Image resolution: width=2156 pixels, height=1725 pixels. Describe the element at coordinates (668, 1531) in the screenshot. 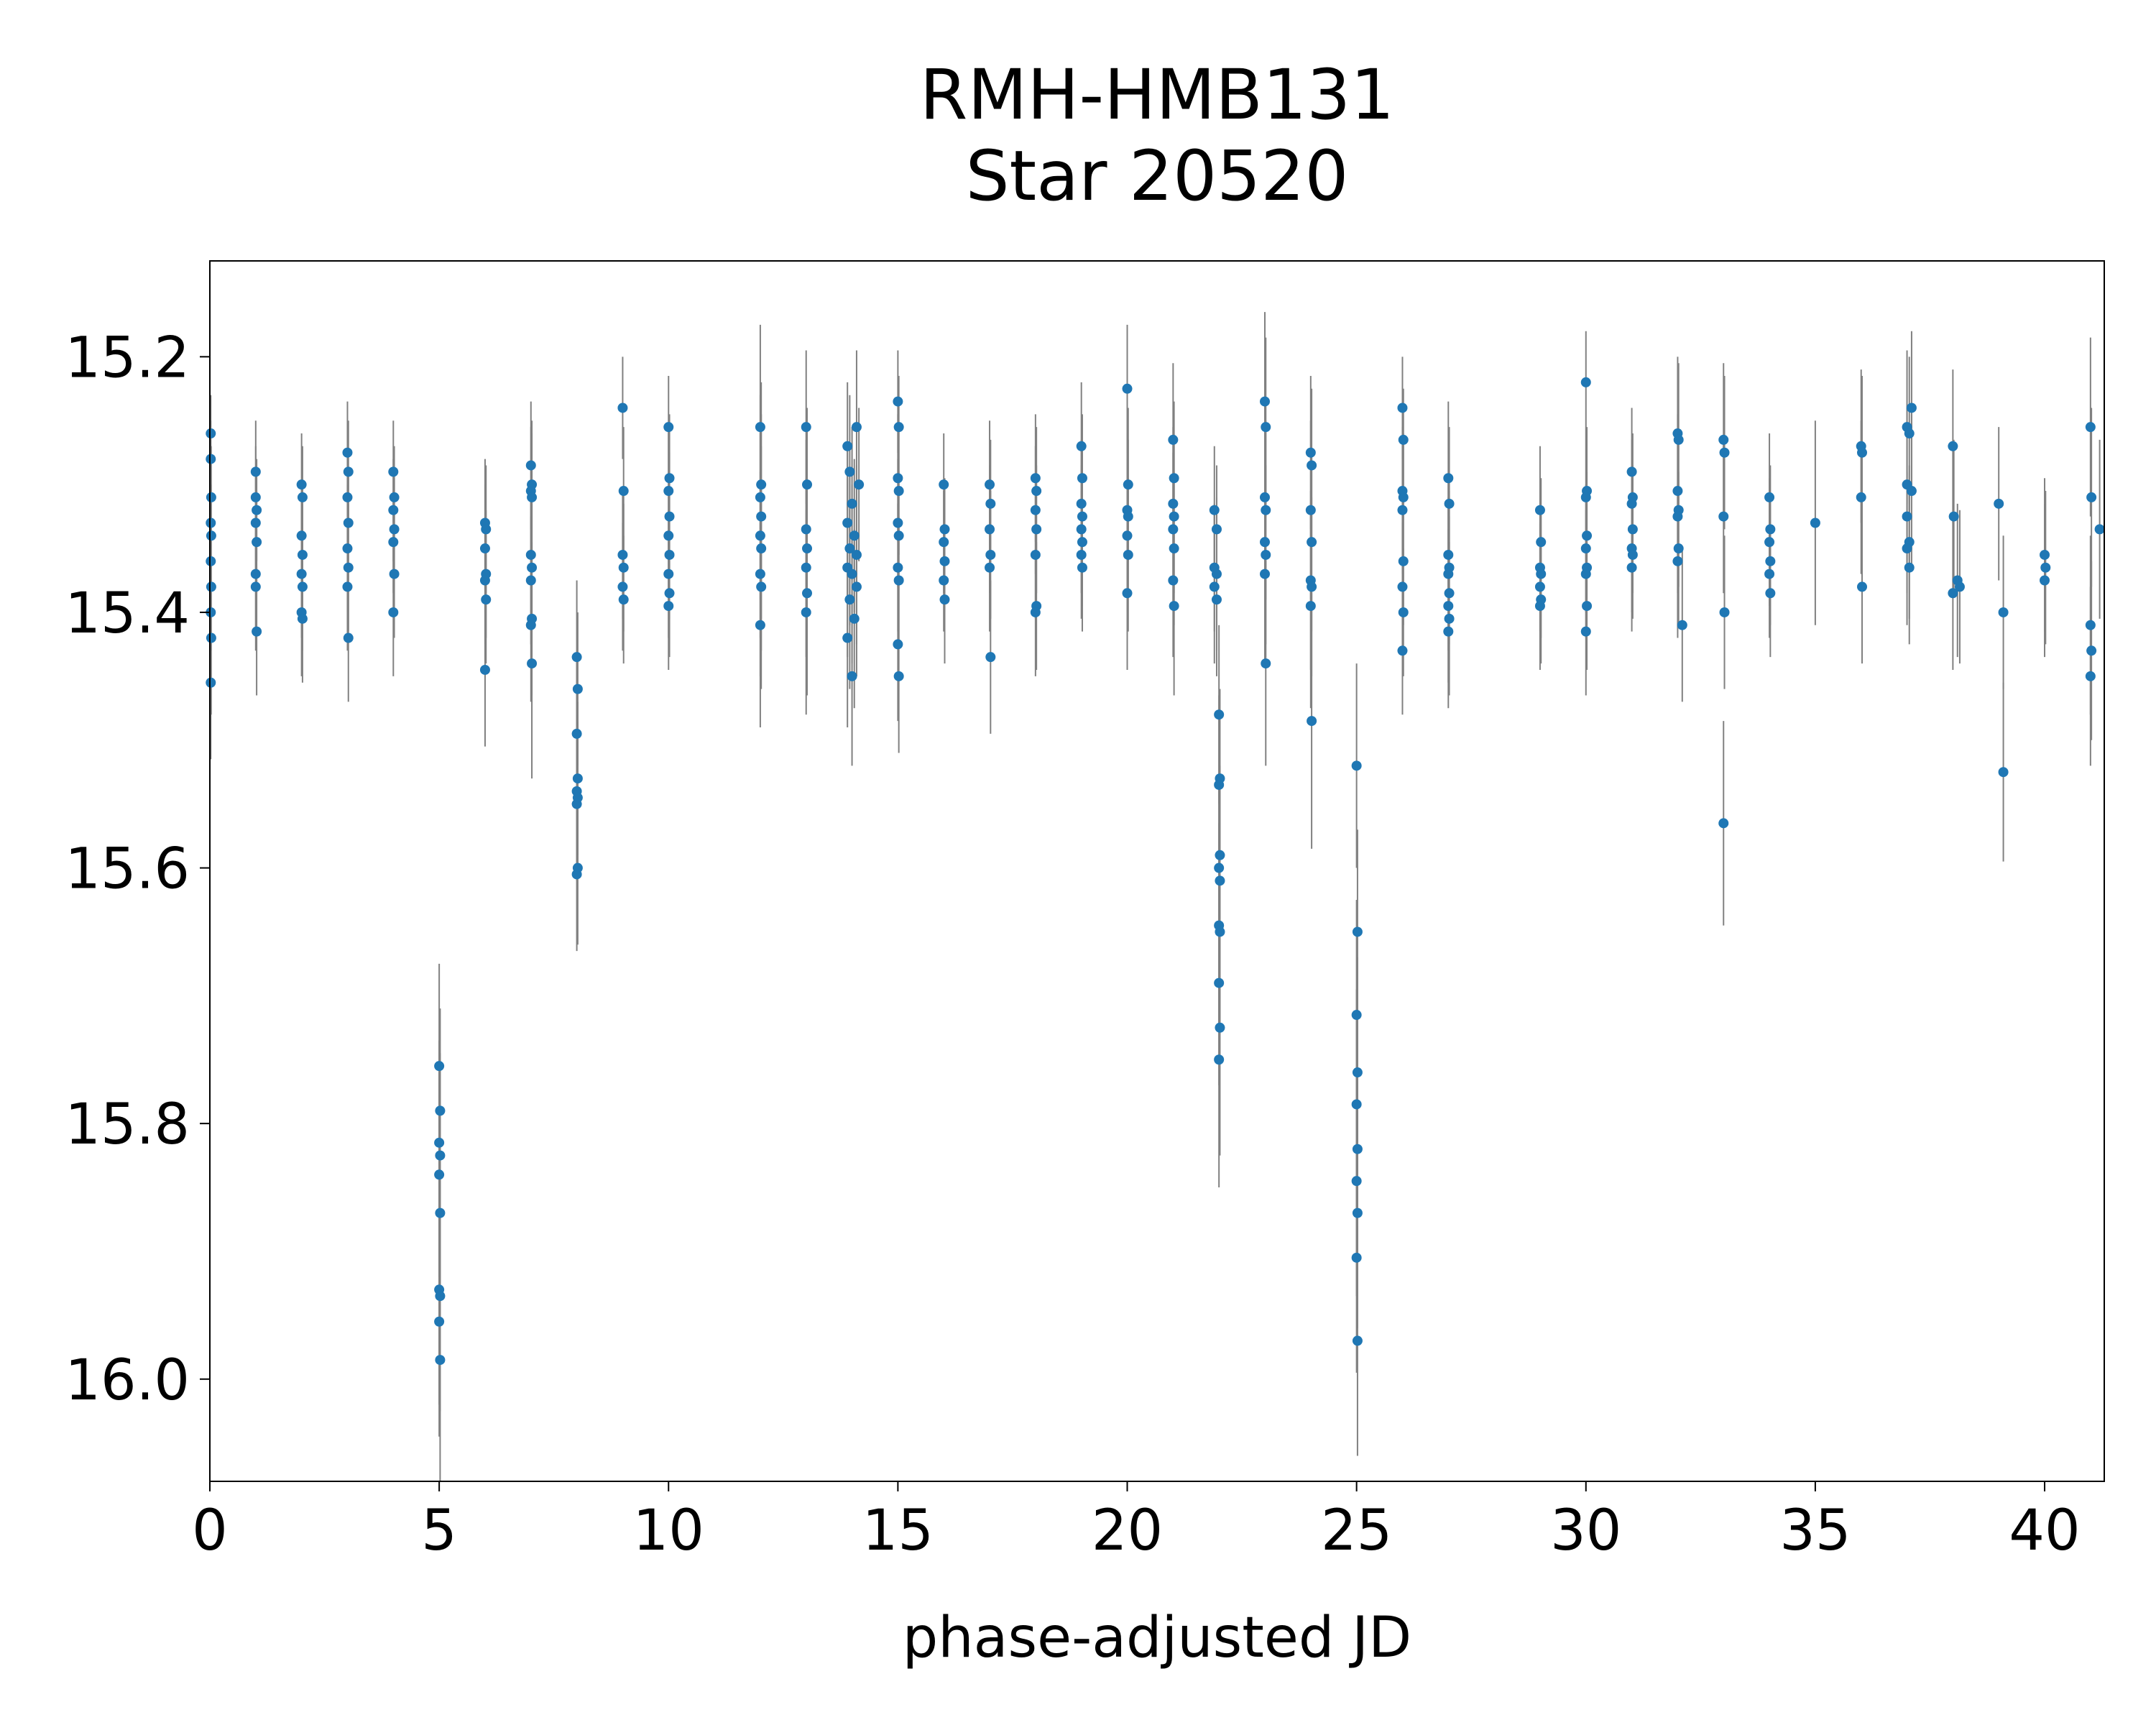

I see `x-tick-label: 10` at that location.